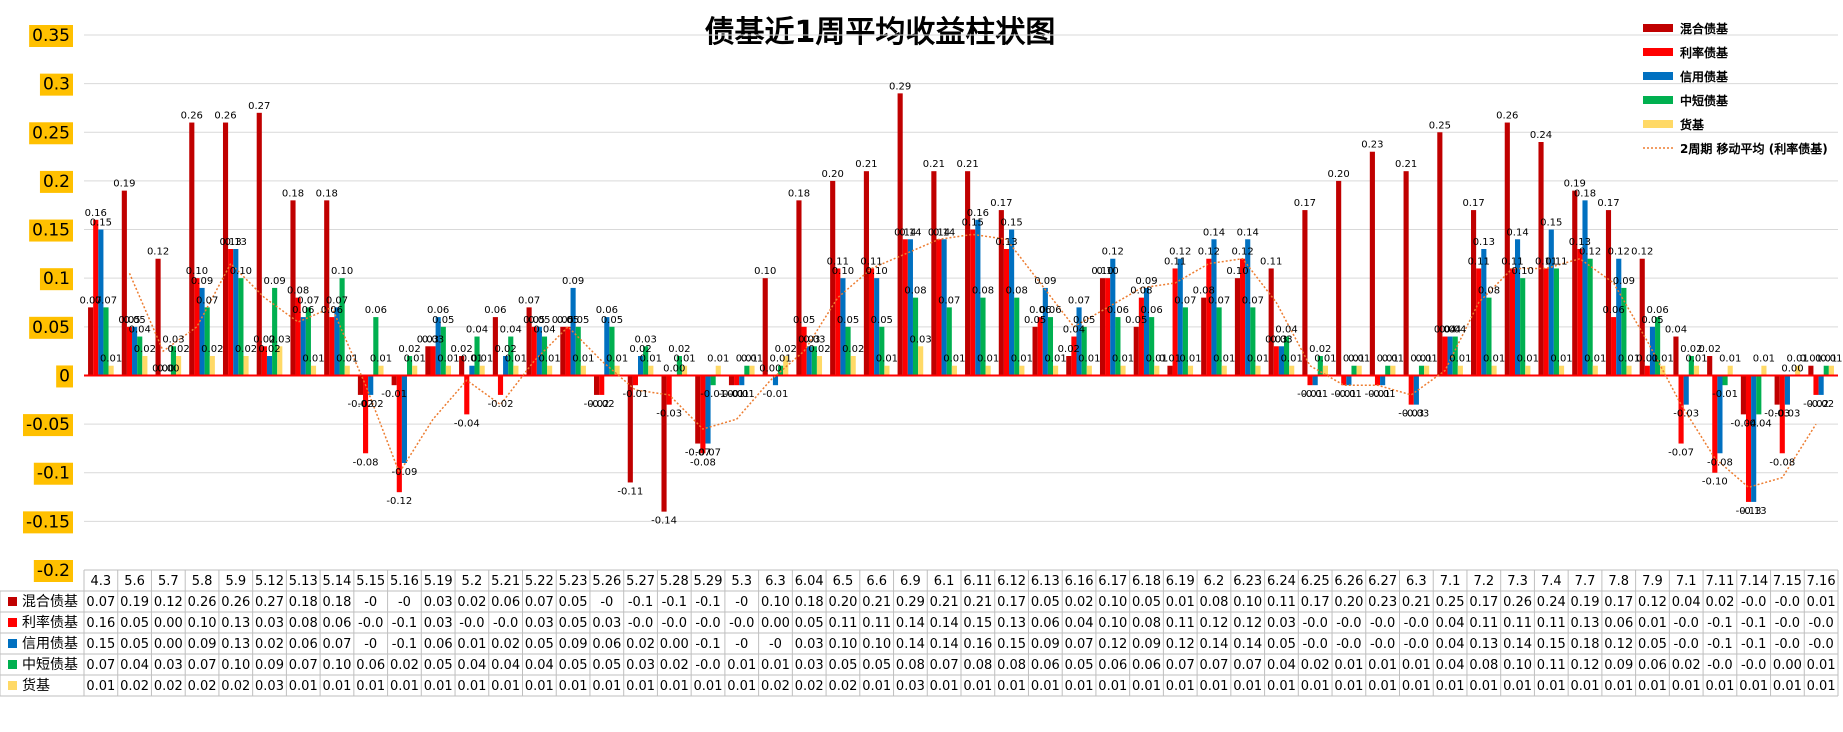  Describe the element at coordinates (404, 419) in the screenshot. I see `bar-信用债基-5.16` at that location.